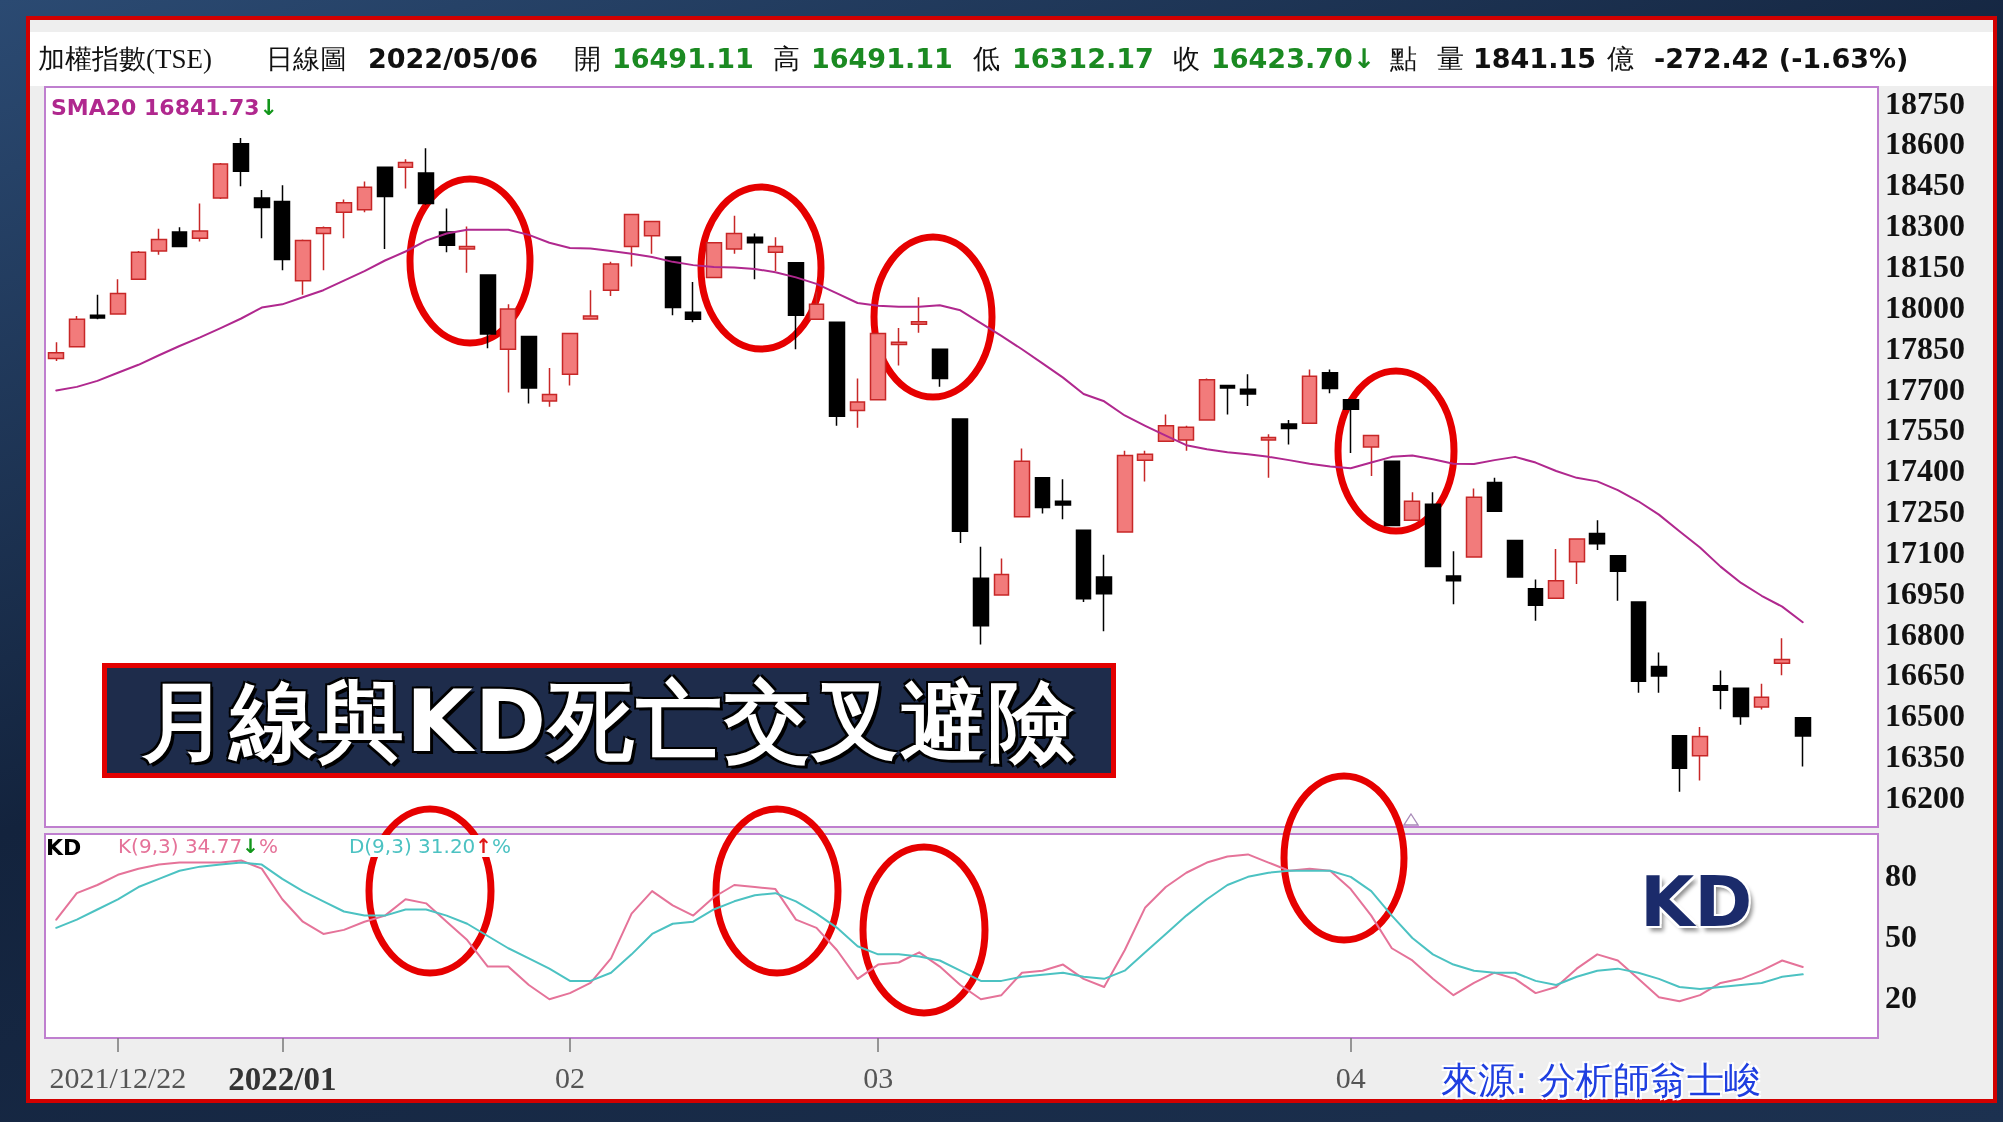  Describe the element at coordinates (1925, 429) in the screenshot. I see `y-tick-label: 17550` at that location.